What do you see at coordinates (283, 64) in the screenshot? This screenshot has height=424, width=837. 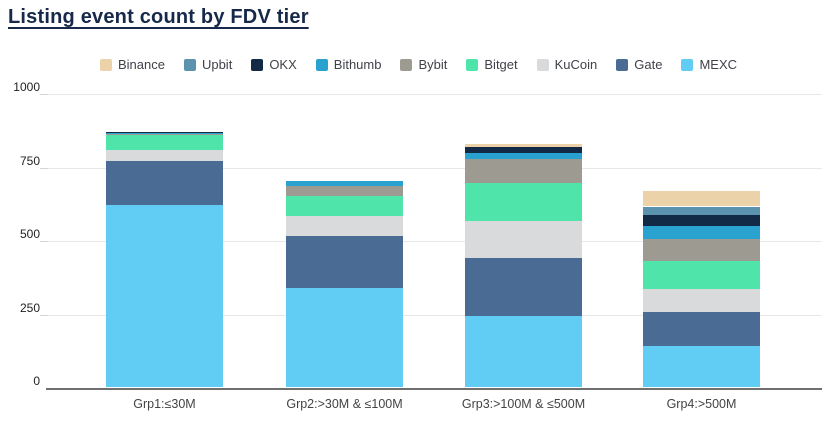 I see `legend-label: OKX` at bounding box center [283, 64].